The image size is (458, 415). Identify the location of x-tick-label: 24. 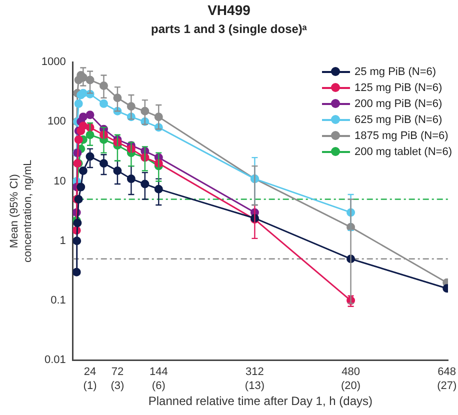
(90, 372).